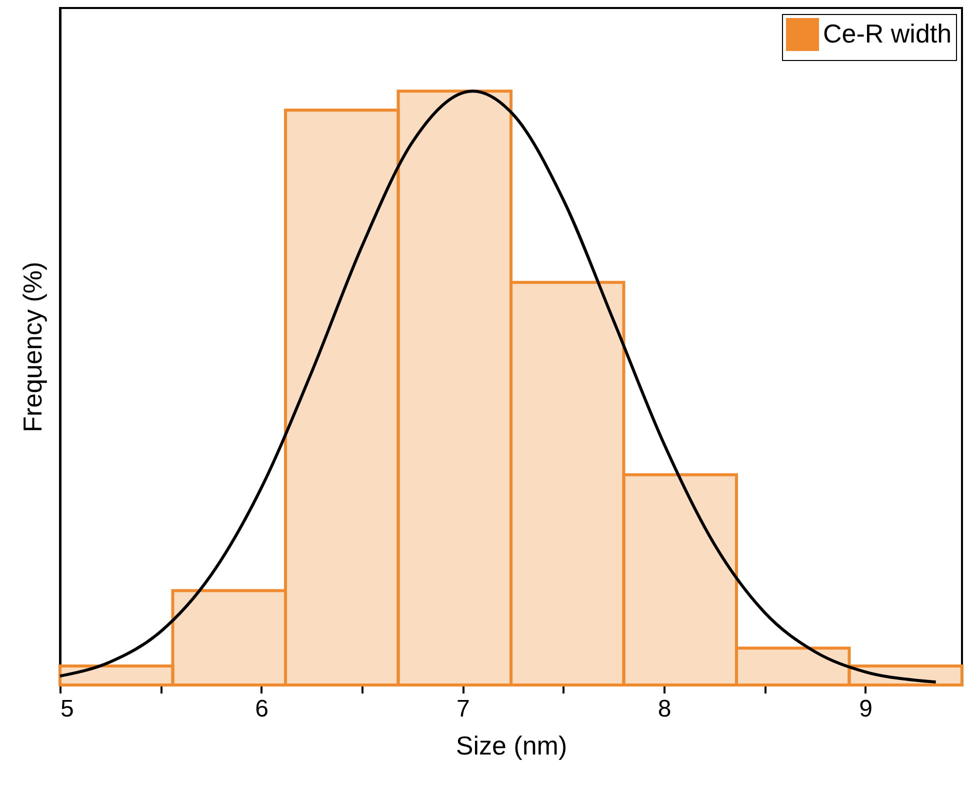 The height and width of the screenshot is (785, 965). I want to click on x-tick-label: 6, so click(262, 709).